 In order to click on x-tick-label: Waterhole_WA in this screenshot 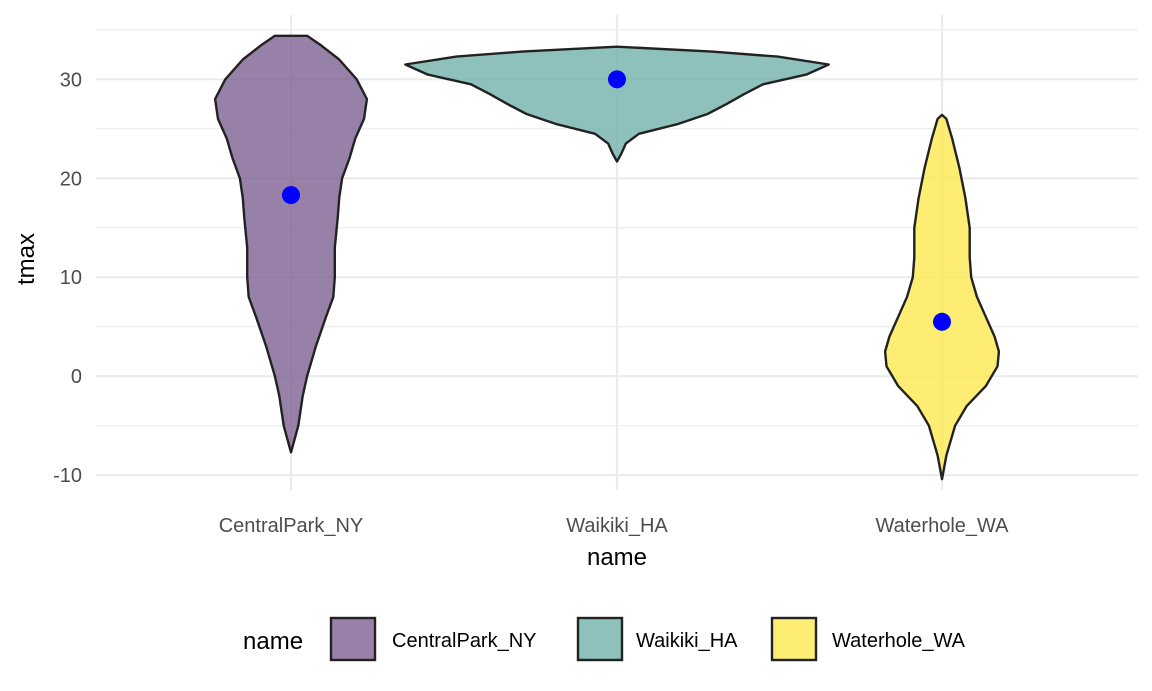, I will do `click(942, 526)`.